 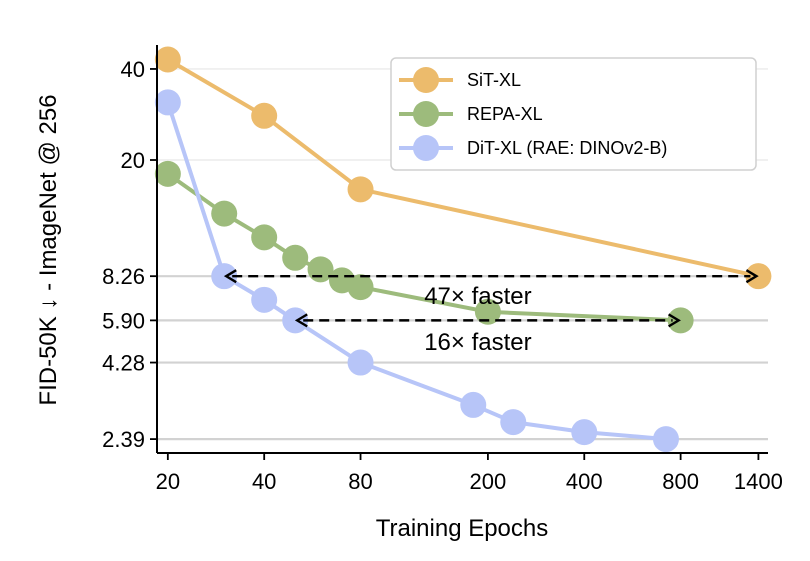 What do you see at coordinates (488, 481) in the screenshot?
I see `x-tick-label: 200` at bounding box center [488, 481].